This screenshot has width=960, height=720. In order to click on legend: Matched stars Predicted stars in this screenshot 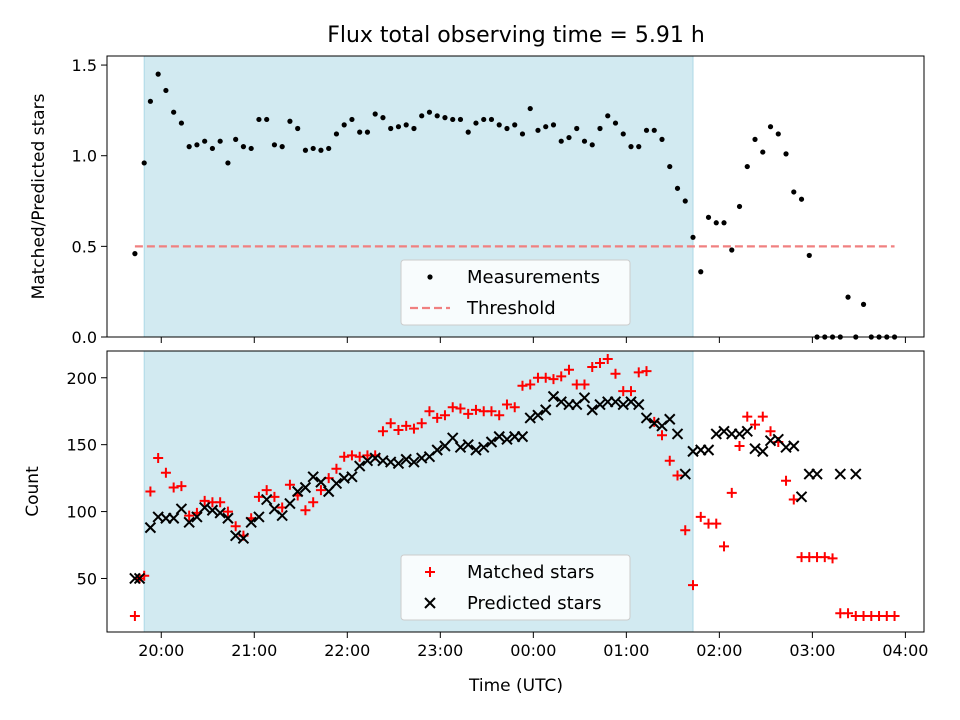, I will do `click(515, 587)`.